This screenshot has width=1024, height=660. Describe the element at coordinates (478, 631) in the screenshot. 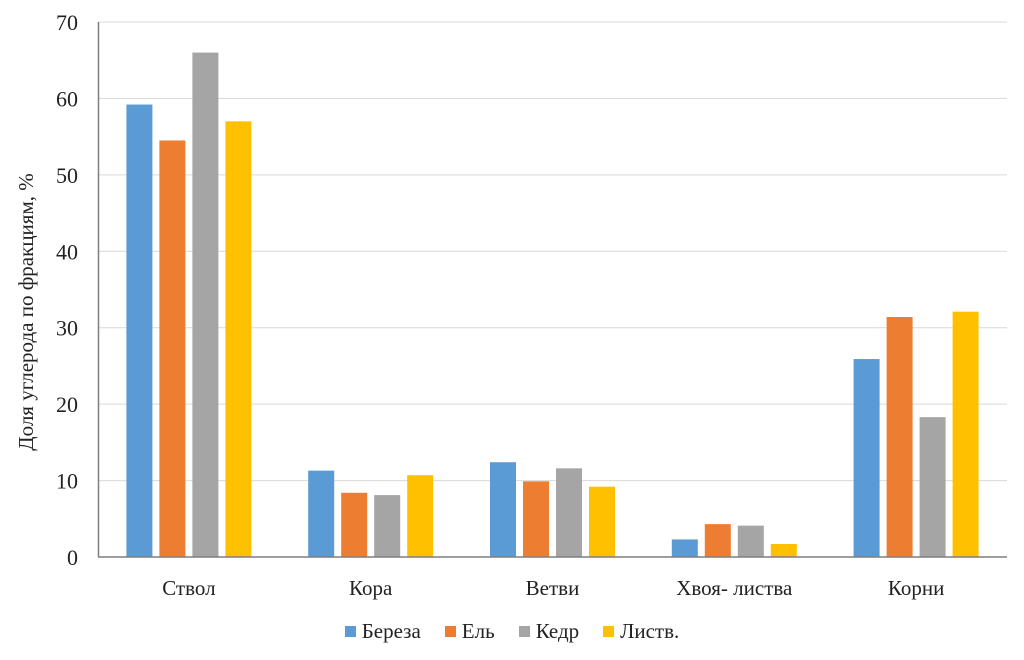

I see `legend-label: Ель` at that location.